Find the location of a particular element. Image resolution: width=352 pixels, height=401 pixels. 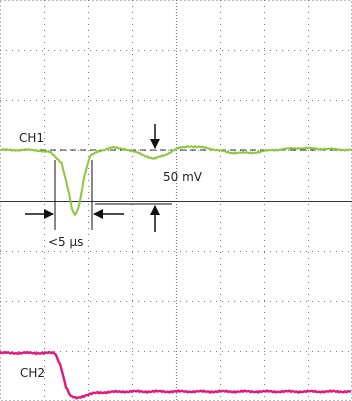

ch2-trace is located at coordinates (176, 375).